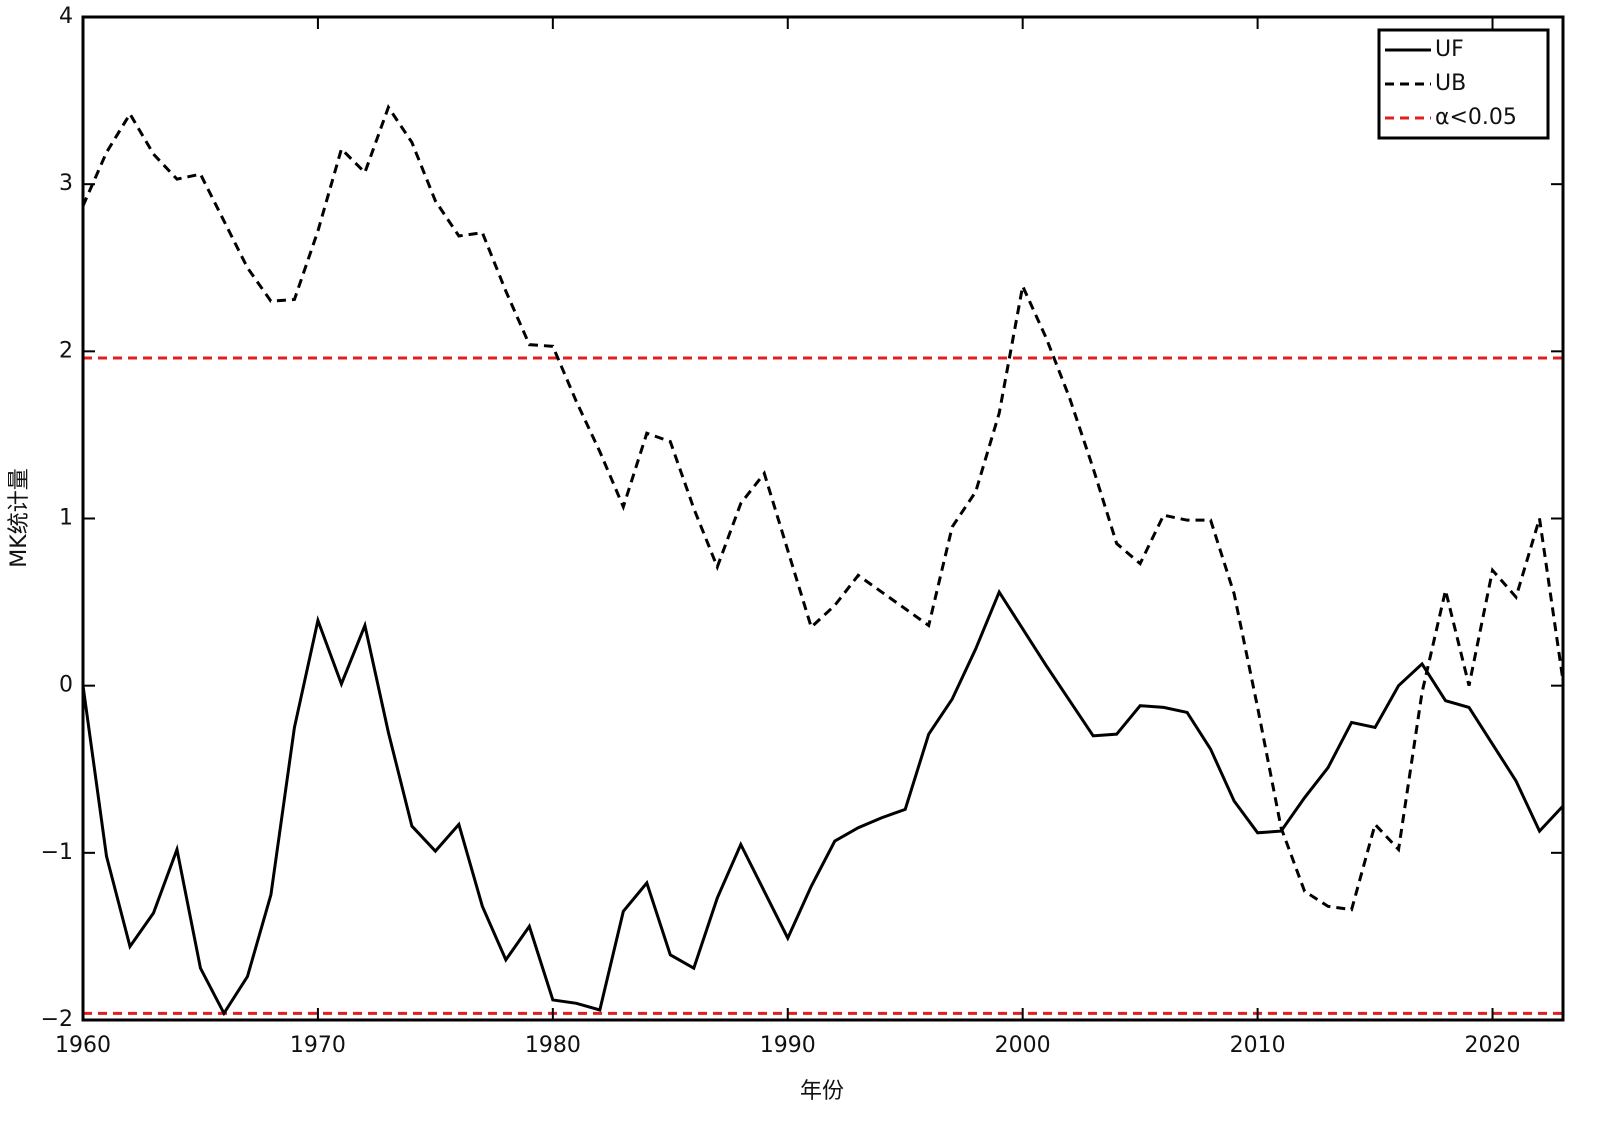  I want to click on legend-label: α<0.05, so click(1476, 117).